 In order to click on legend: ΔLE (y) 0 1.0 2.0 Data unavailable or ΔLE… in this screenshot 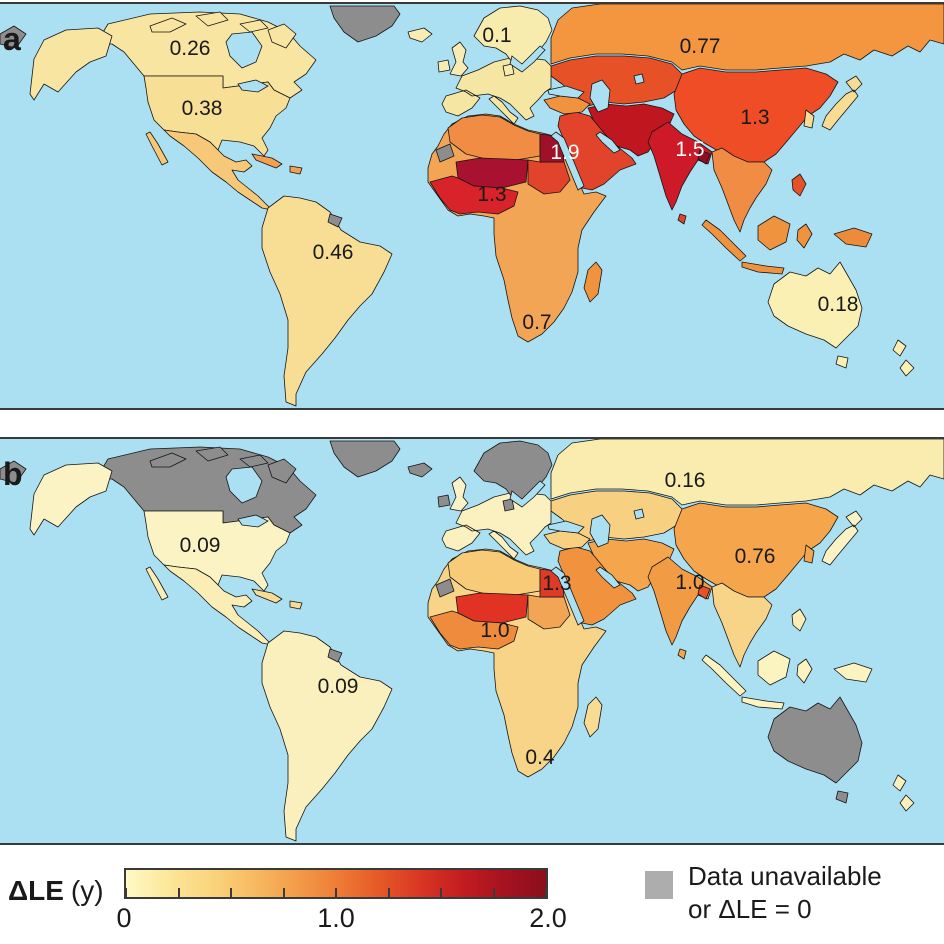, I will do `click(472, 894)`.